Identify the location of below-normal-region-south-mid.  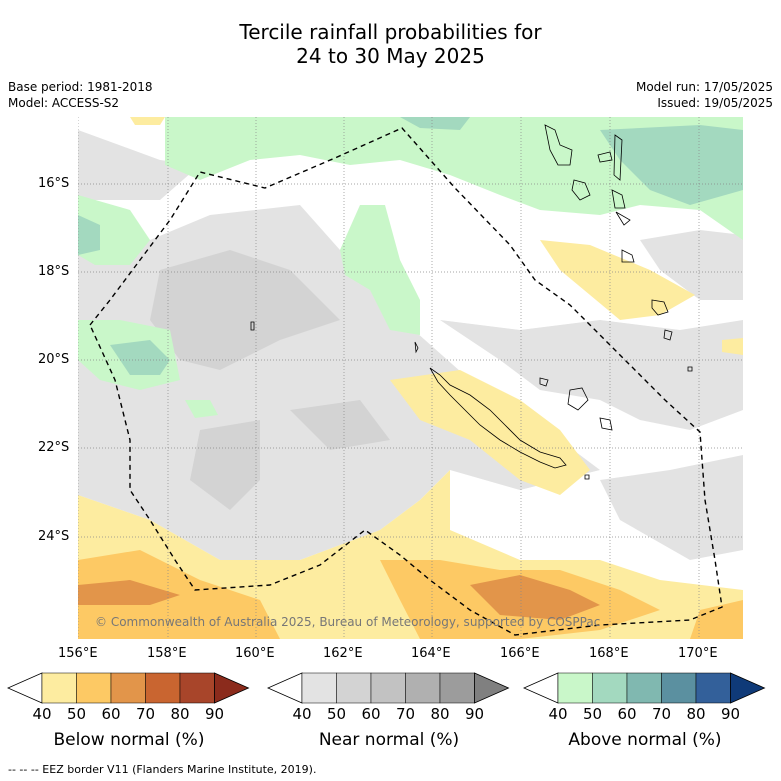
(179, 594).